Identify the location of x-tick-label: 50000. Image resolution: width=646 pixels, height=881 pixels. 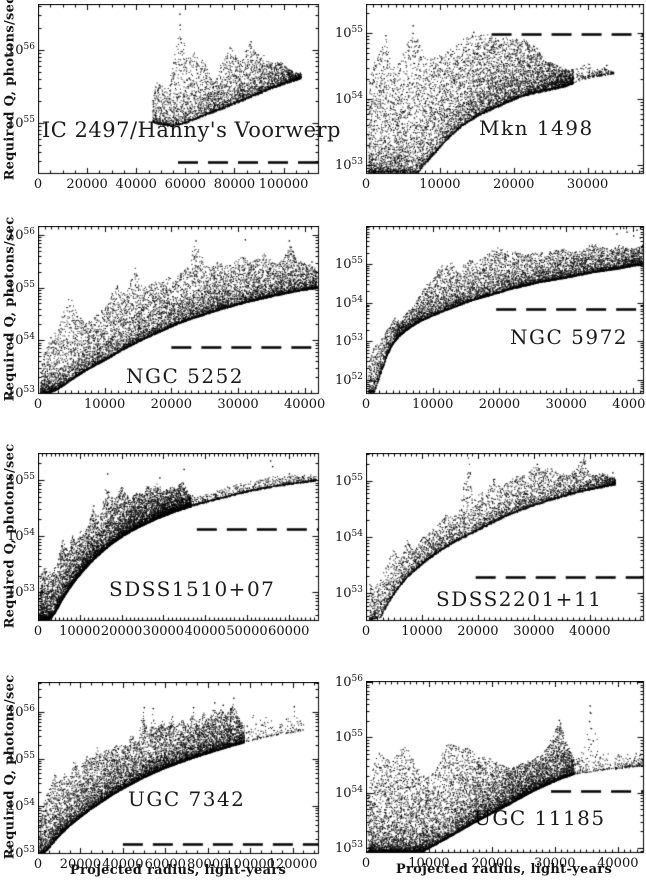
(247, 631).